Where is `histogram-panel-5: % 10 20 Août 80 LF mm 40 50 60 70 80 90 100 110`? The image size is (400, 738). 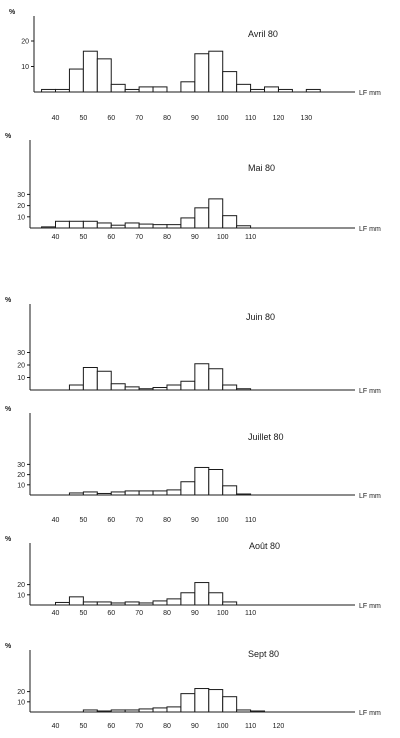
histogram-panel-5: % 10 20 Août 80 LF mm 40 50 60 70 80 90 100 110 is located at coordinates (193, 576).